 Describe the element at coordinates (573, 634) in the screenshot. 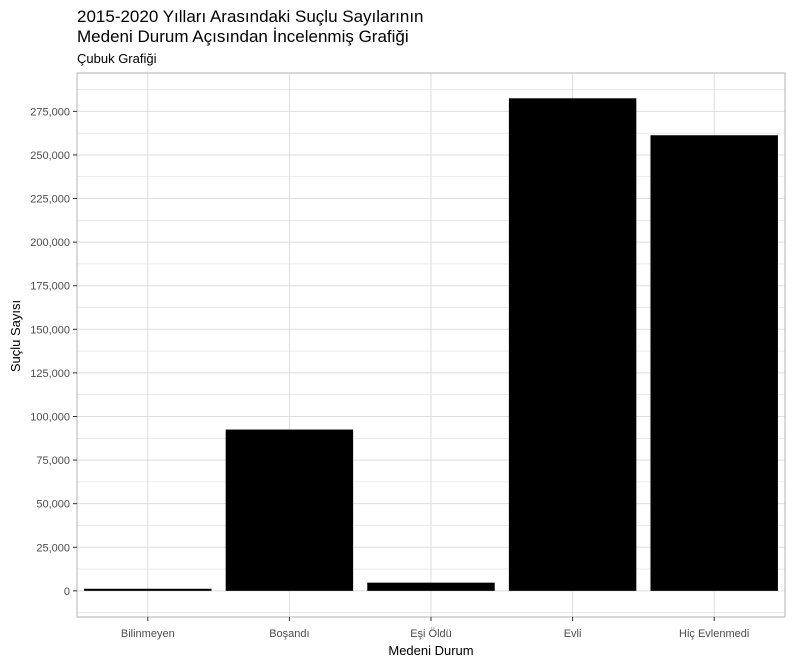

I see `x-tick-label: Evli` at that location.